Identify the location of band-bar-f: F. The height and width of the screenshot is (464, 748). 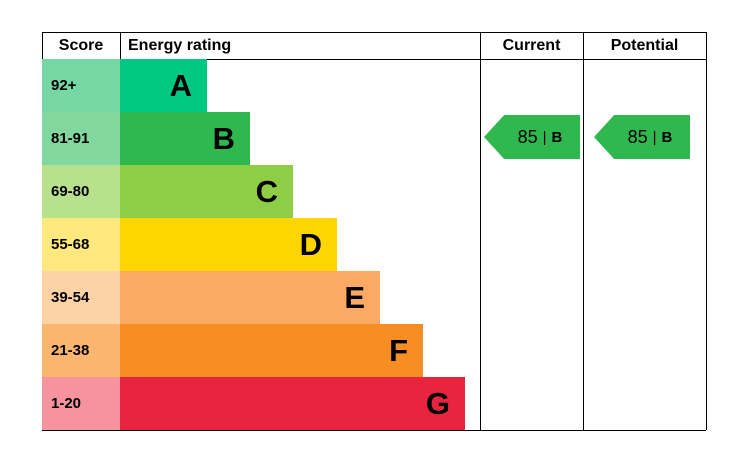
(271, 350).